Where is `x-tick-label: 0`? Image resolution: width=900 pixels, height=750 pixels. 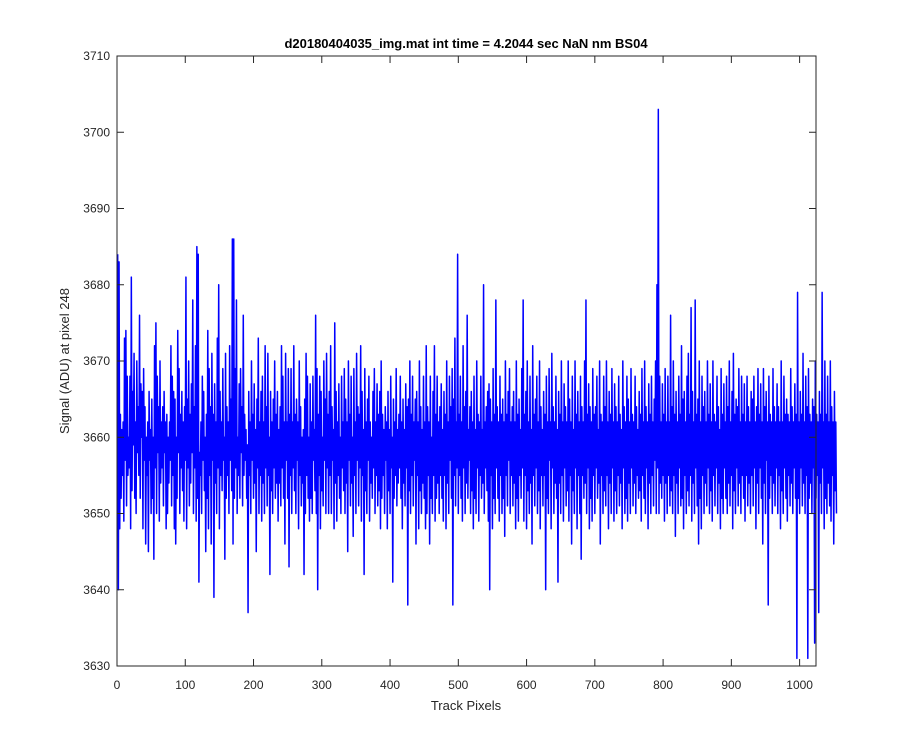
x-tick-label: 0 is located at coordinates (117, 685).